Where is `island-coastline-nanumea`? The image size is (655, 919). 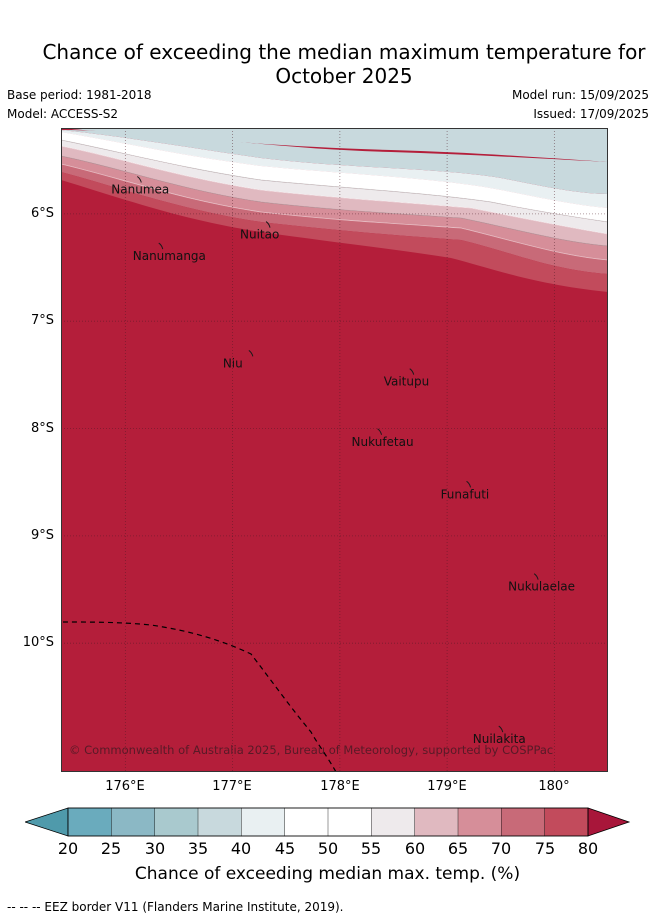
island-coastline-nanumea is located at coordinates (139, 179).